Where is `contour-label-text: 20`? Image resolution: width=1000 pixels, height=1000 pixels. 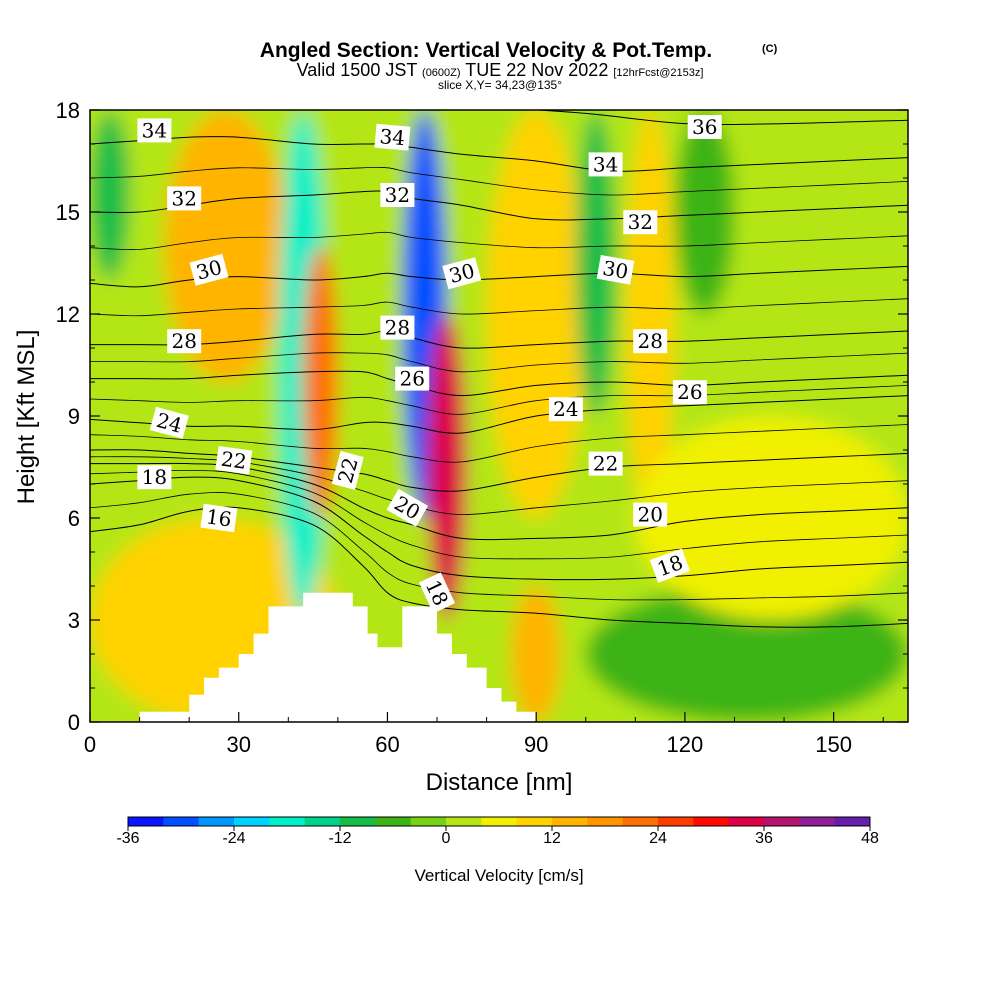 contour-label-text: 20 is located at coordinates (649, 515).